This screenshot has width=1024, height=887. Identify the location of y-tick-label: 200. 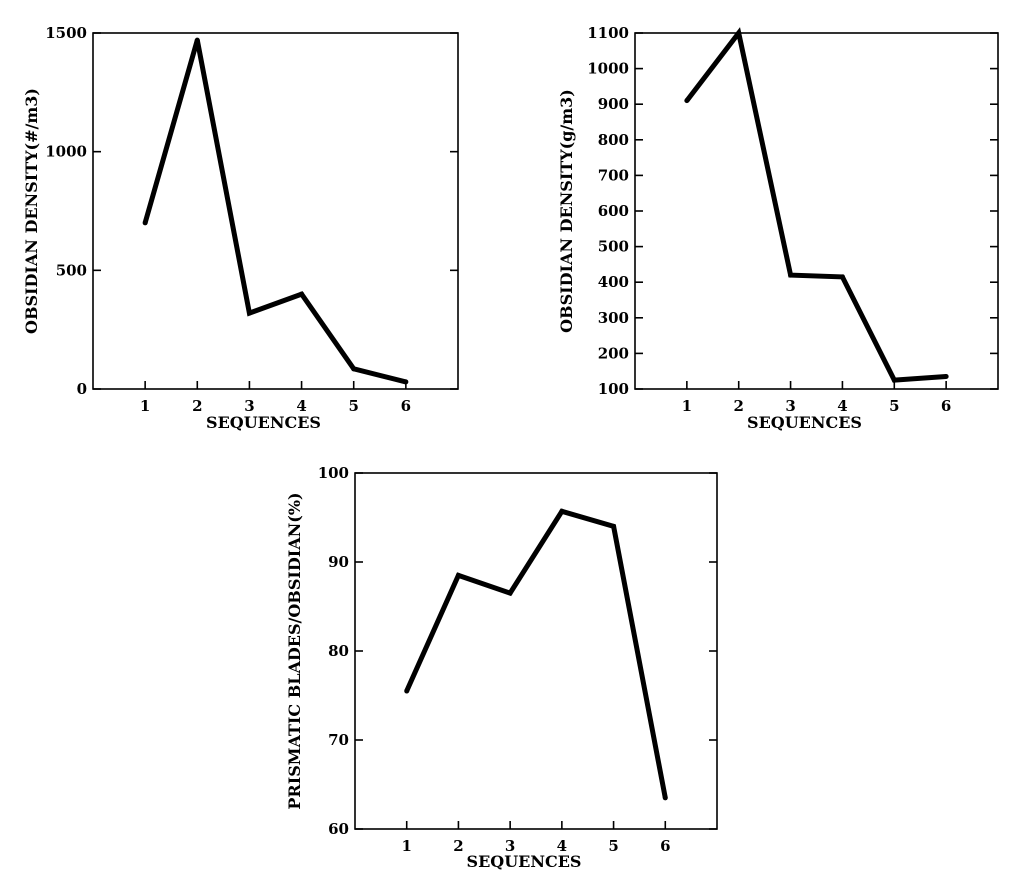
(613, 353).